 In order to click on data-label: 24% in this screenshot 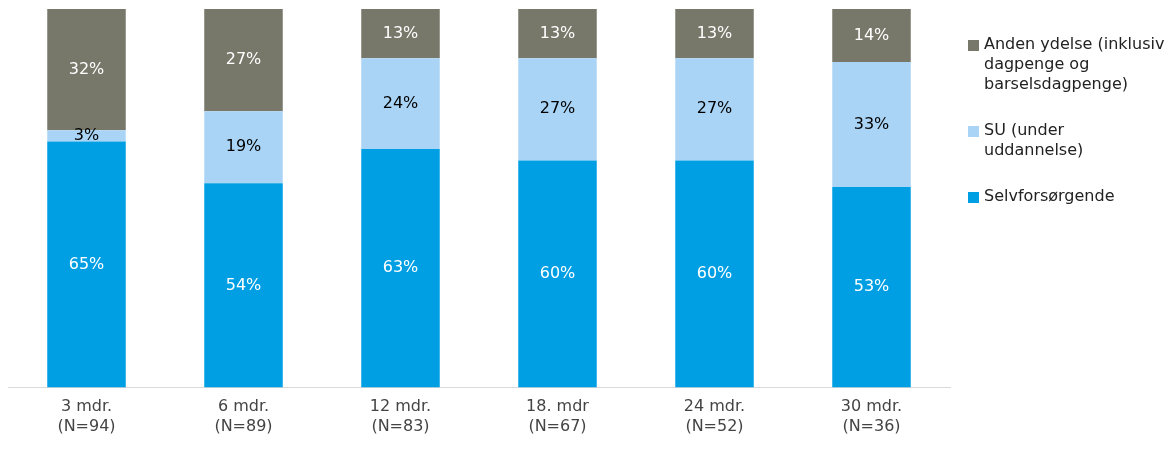, I will do `click(400, 102)`.